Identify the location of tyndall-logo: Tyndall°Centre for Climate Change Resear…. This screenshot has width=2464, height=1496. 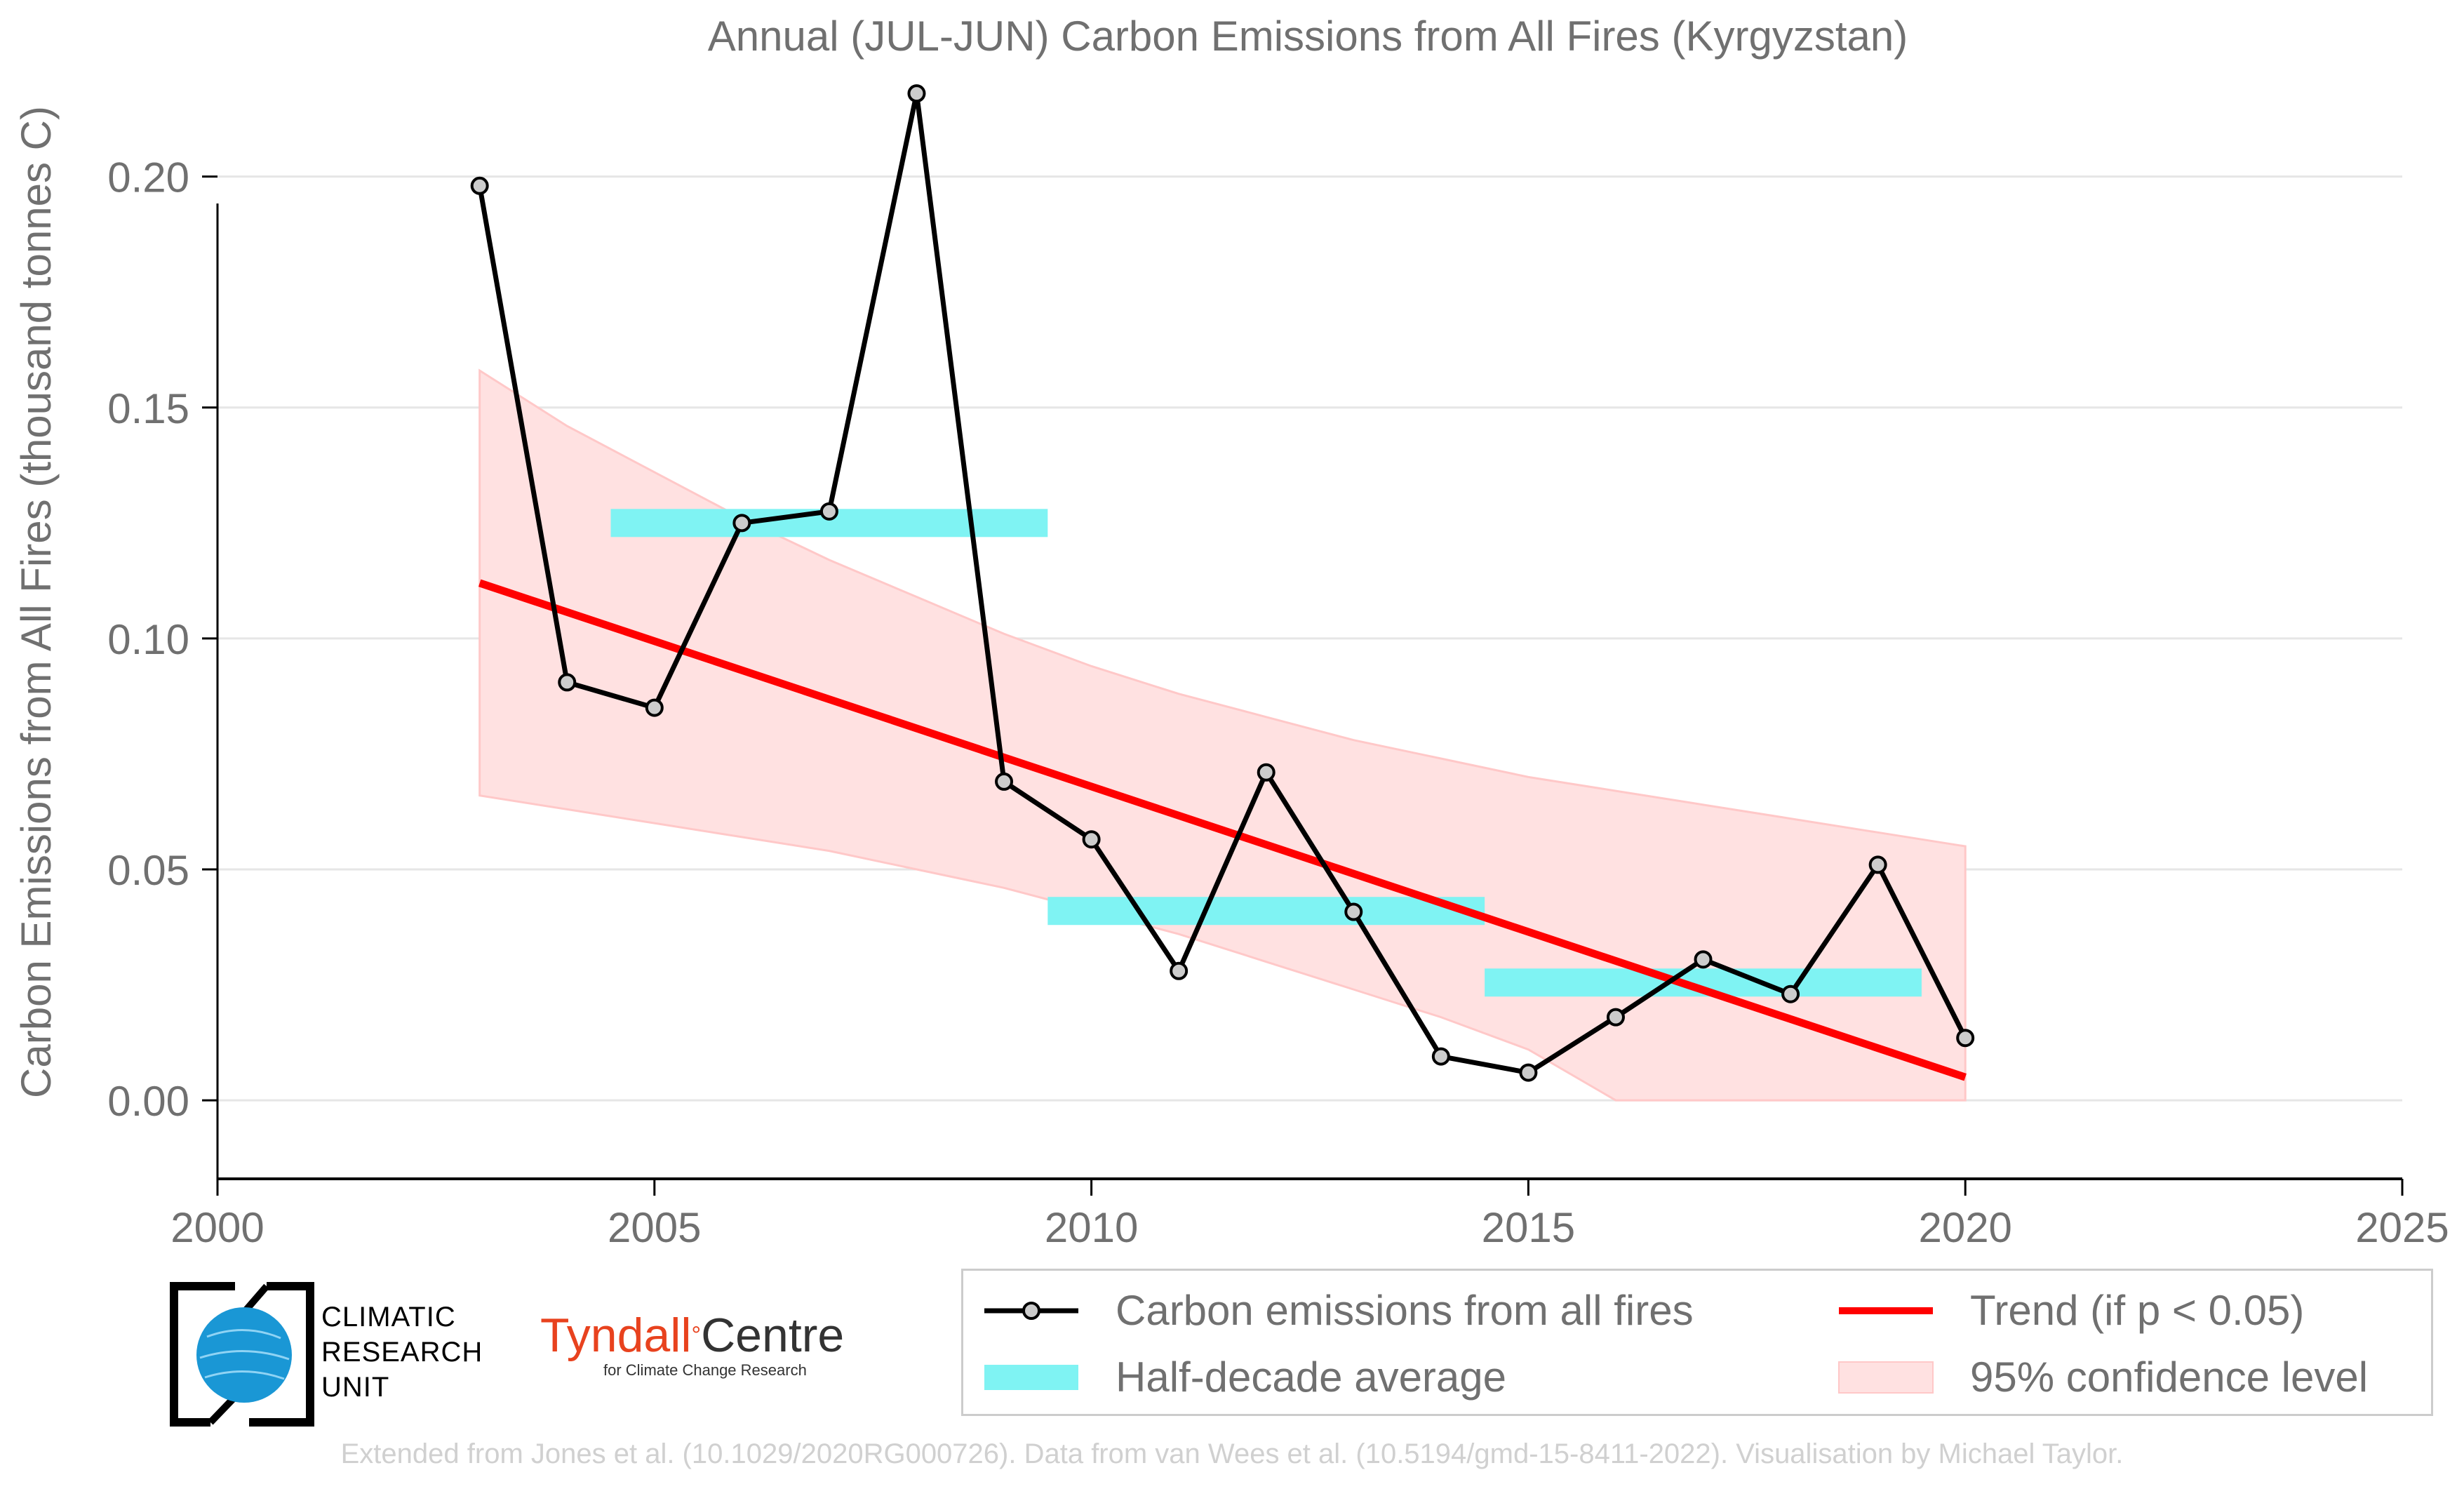
(692, 1345).